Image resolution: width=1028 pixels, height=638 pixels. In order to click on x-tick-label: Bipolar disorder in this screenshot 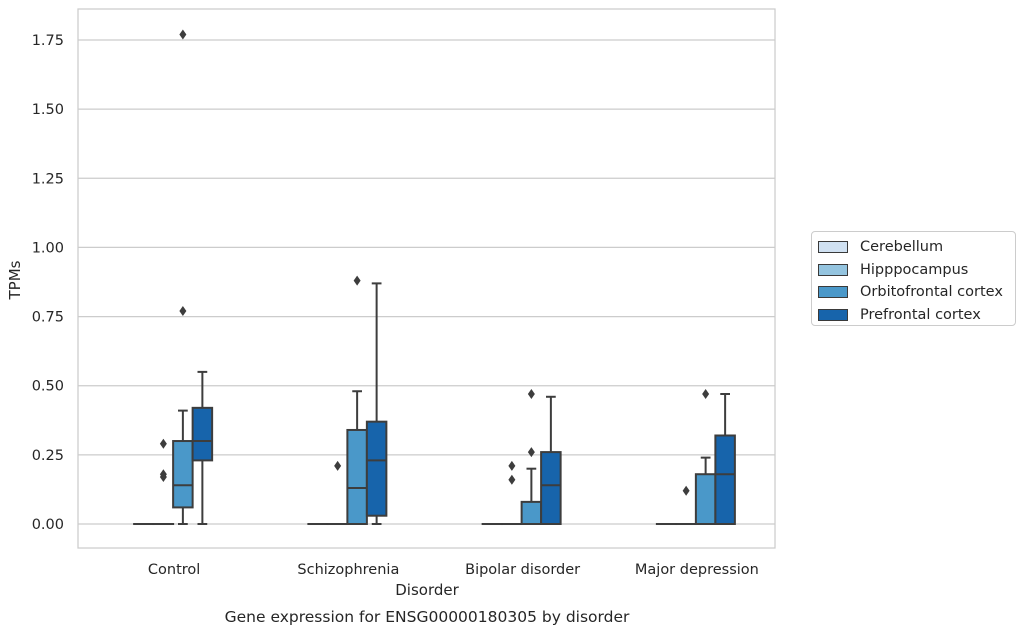, I will do `click(522, 570)`.